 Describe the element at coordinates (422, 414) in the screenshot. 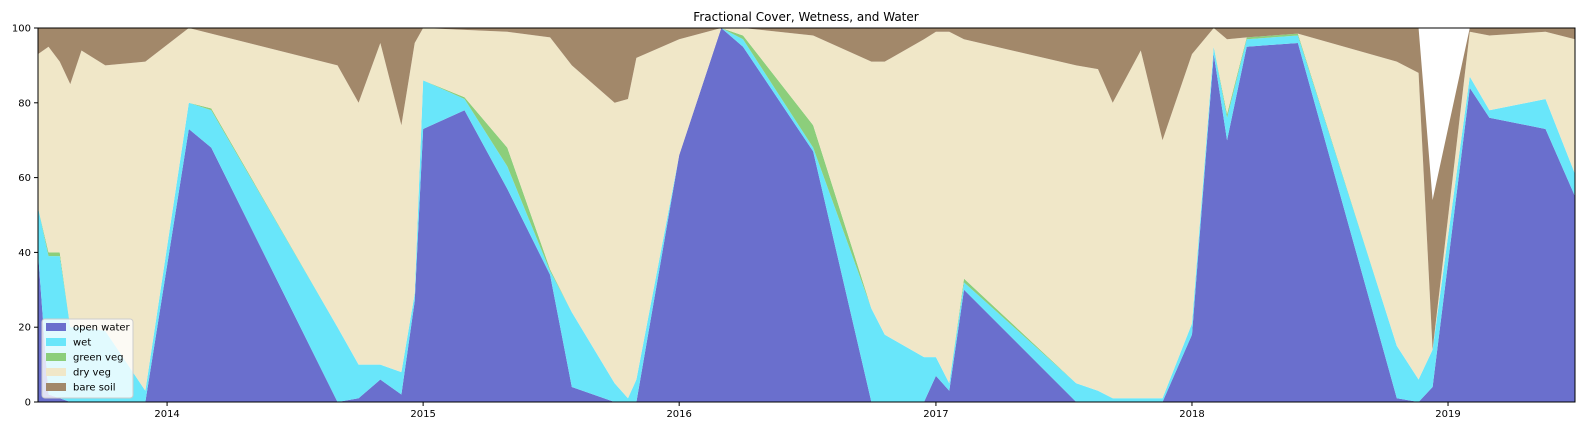

I see `x-tick-label-2015: 2015` at that location.